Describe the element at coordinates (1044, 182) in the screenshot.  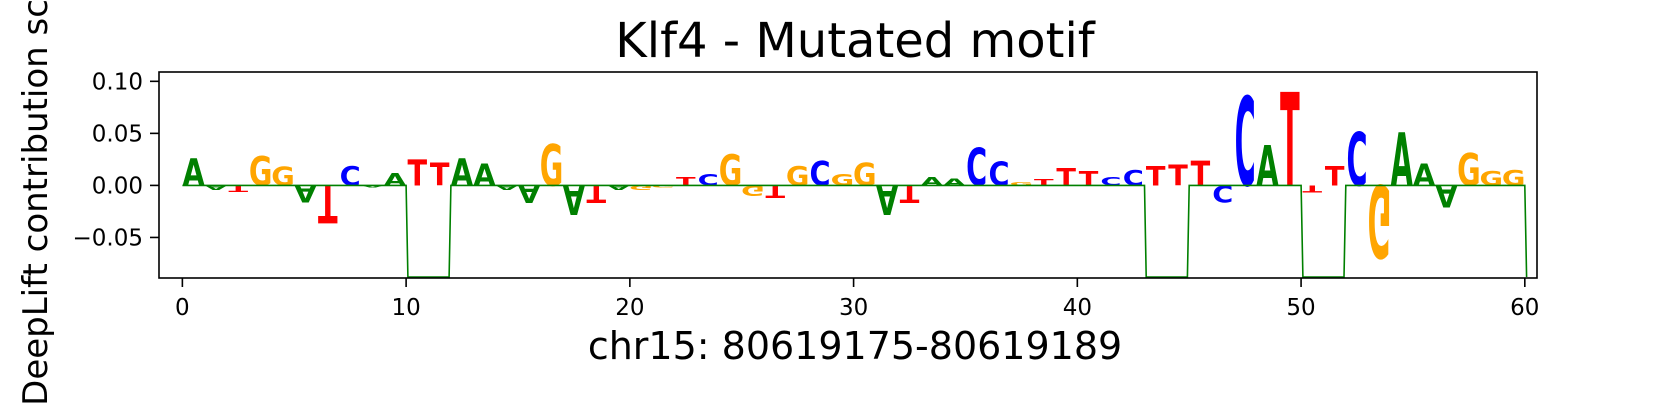
I see `logo-letter-38: T` at that location.